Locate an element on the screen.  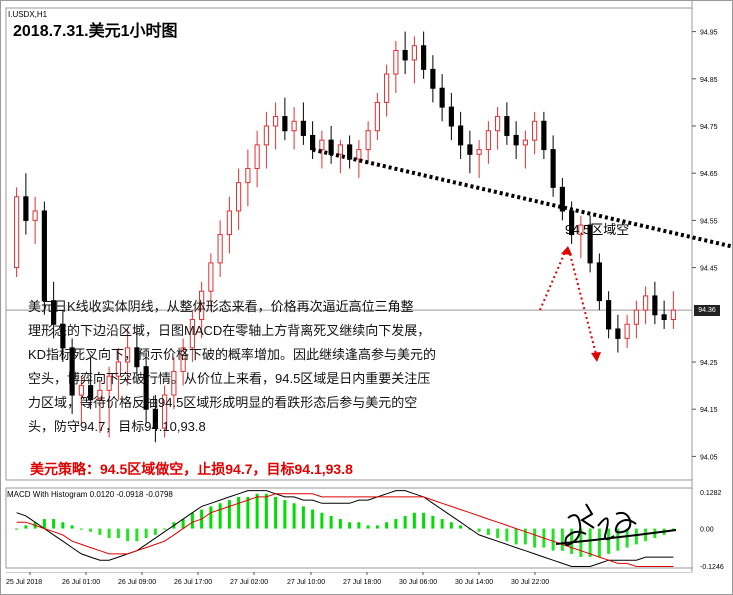
x-tick-label: 27 Jul 02:00 is located at coordinates (249, 582).